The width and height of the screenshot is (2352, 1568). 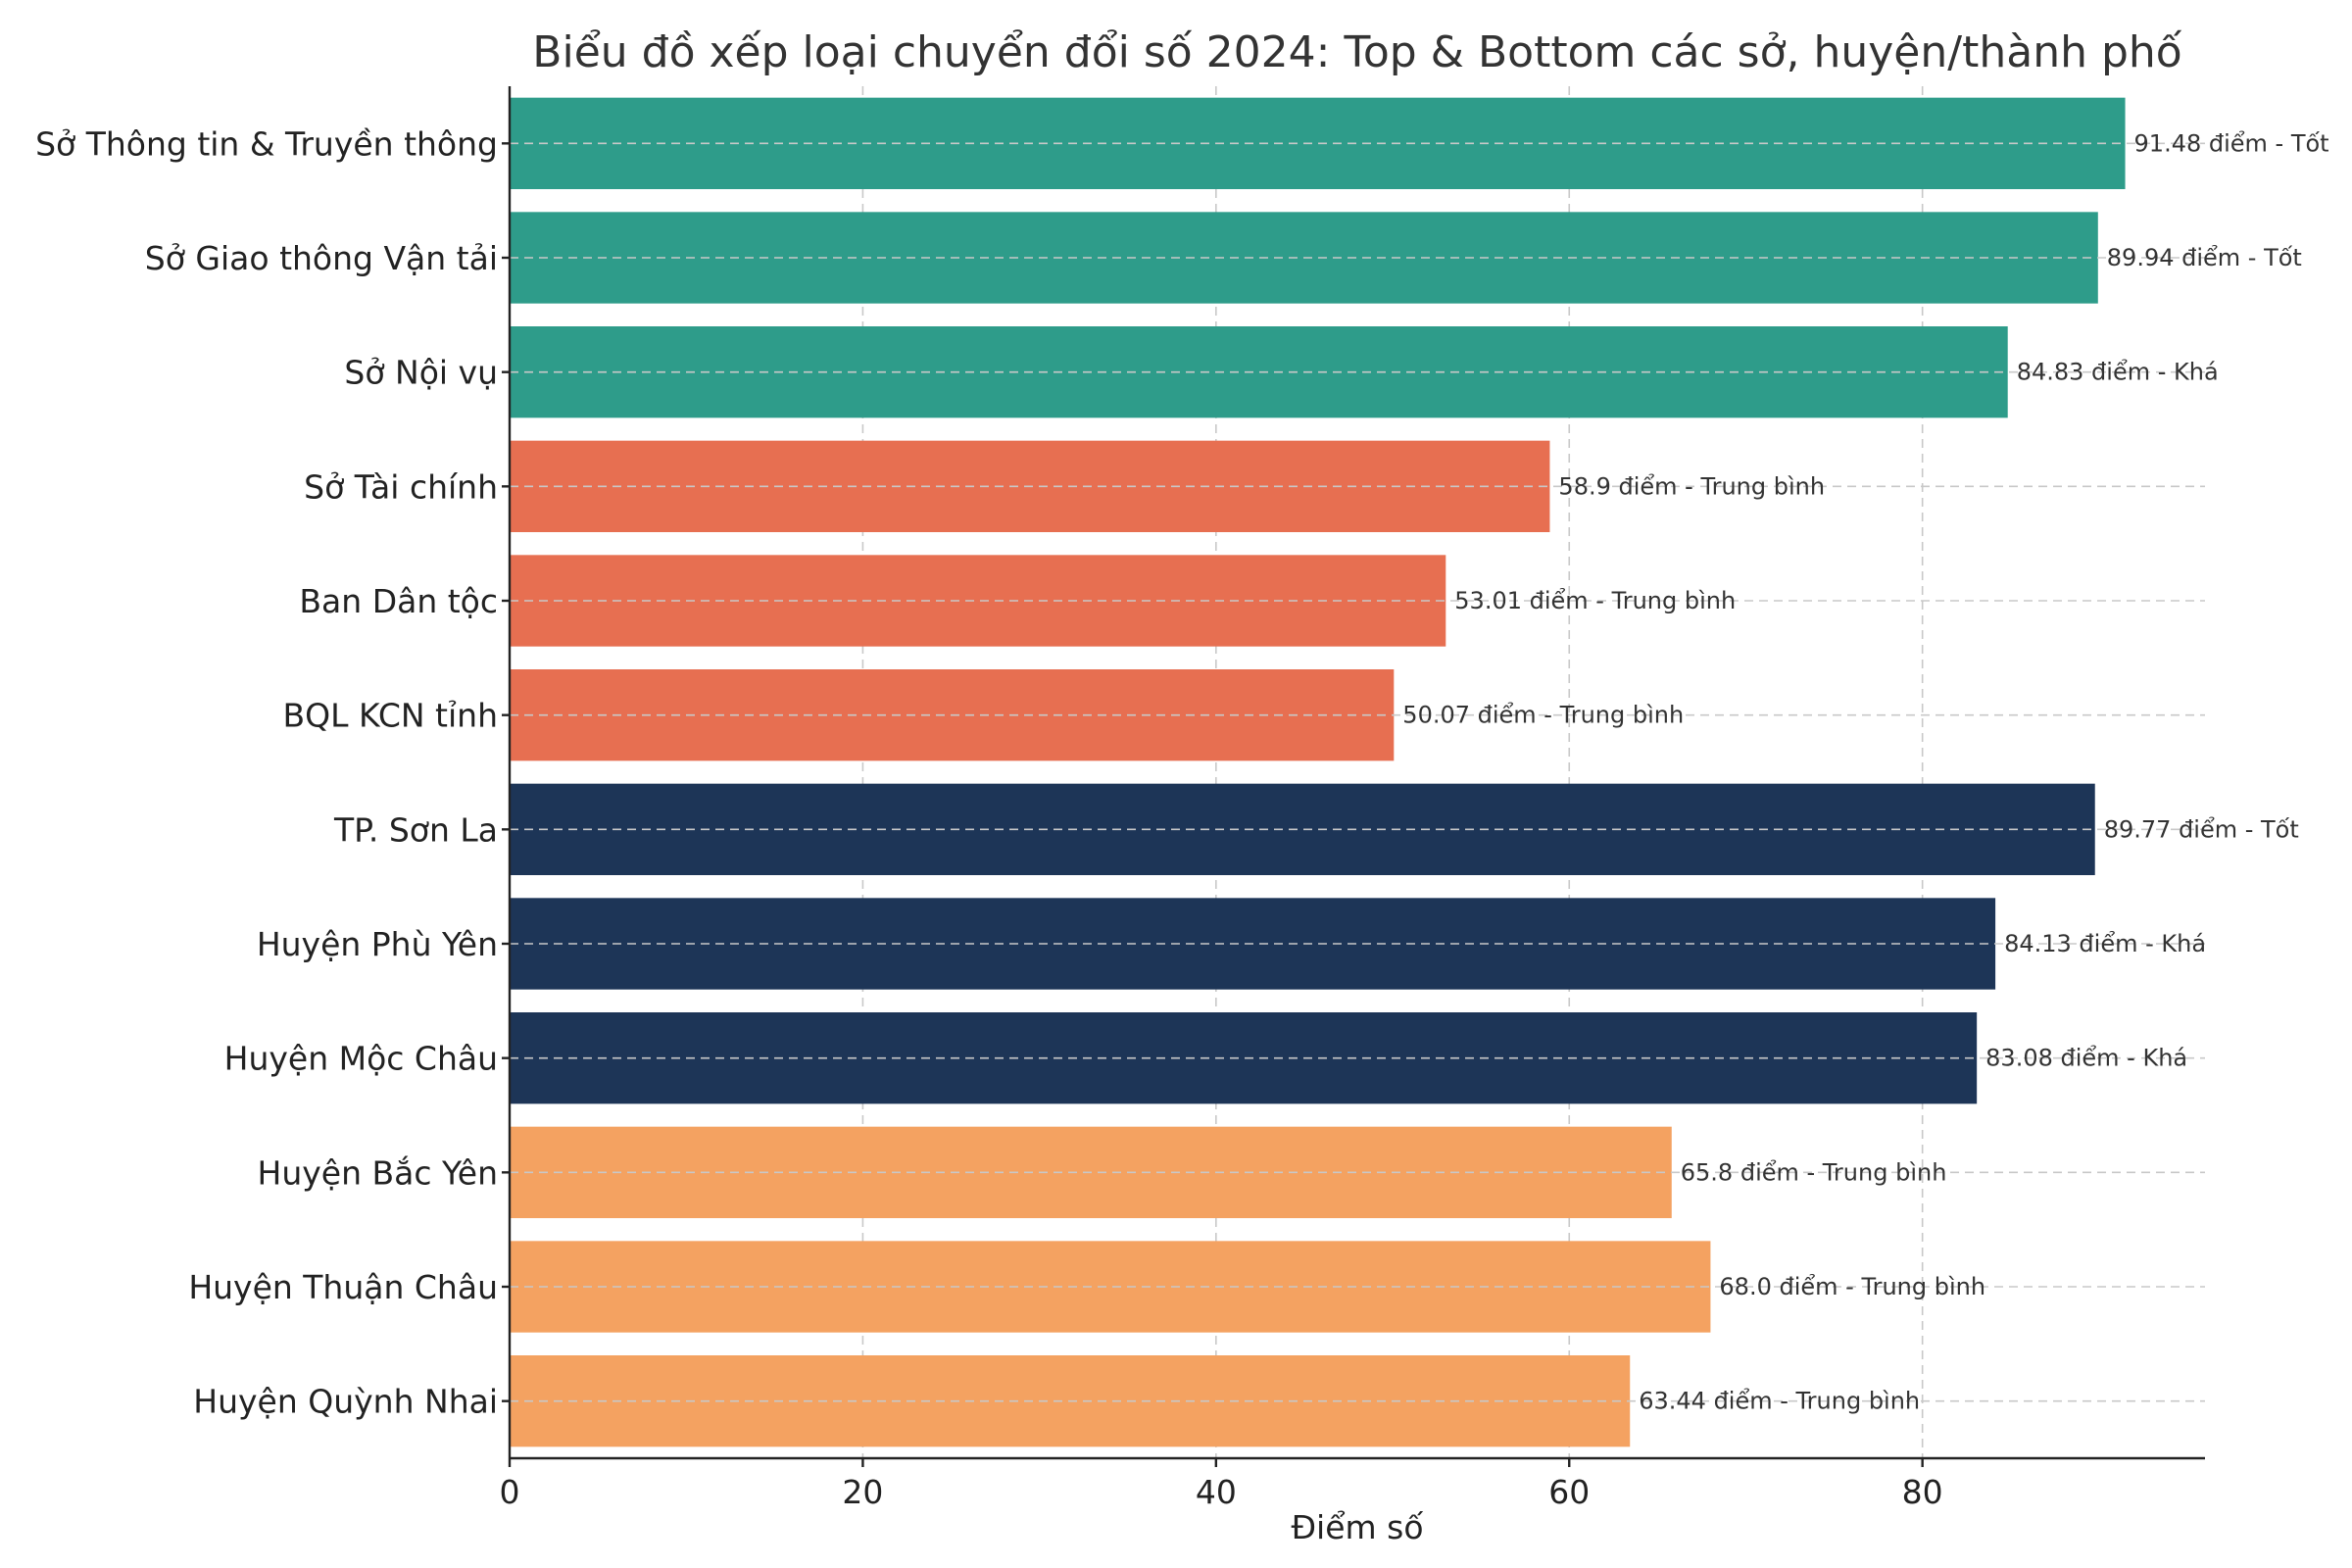 What do you see at coordinates (345, 1402) in the screenshot?
I see `category-label: Huyện Quỳnh Nhai` at bounding box center [345, 1402].